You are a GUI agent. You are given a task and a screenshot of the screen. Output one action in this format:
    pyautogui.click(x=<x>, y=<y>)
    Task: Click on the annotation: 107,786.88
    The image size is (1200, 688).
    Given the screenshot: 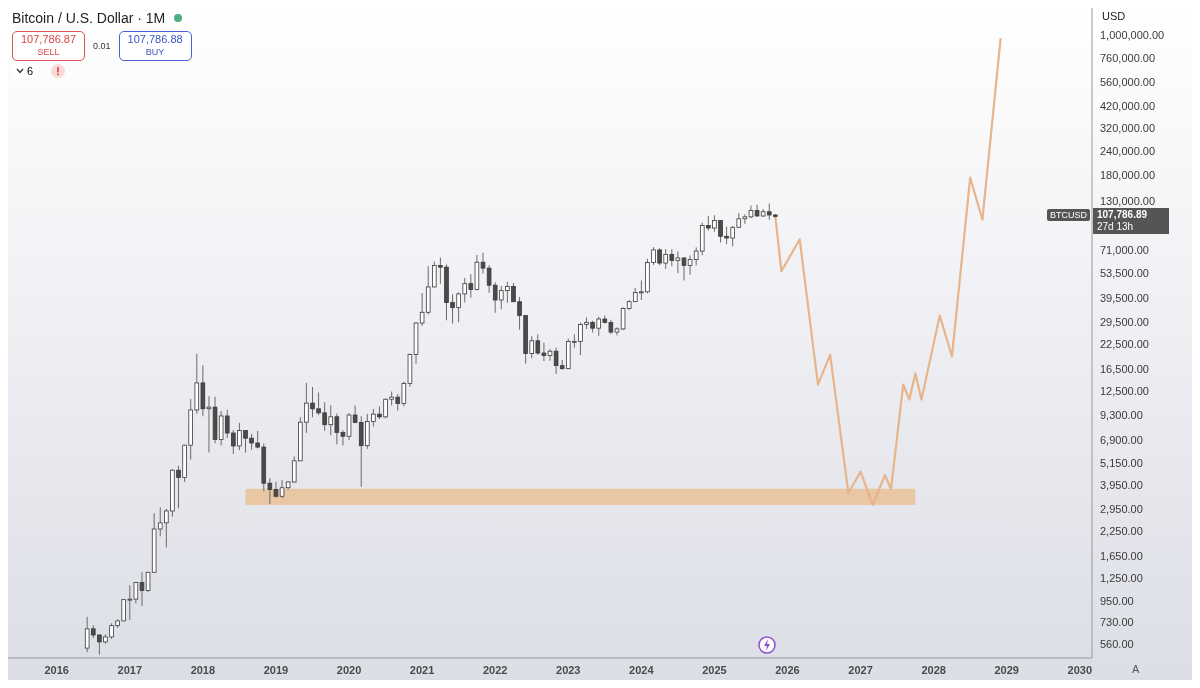 What is the action you would take?
    pyautogui.click(x=155, y=39)
    